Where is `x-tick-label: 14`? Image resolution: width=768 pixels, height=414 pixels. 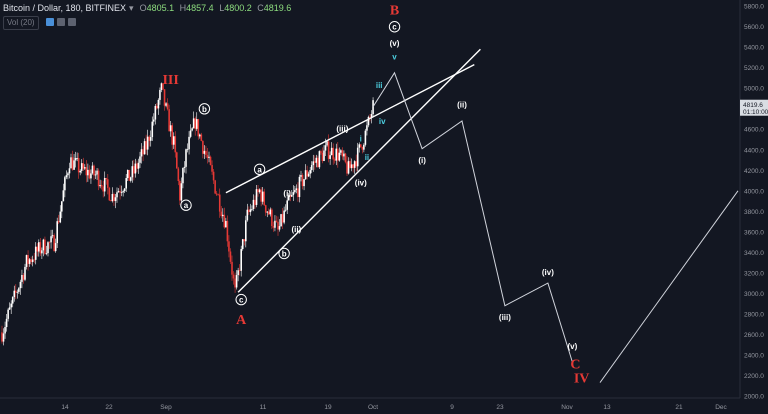
x-tick-label: 14 is located at coordinates (65, 407).